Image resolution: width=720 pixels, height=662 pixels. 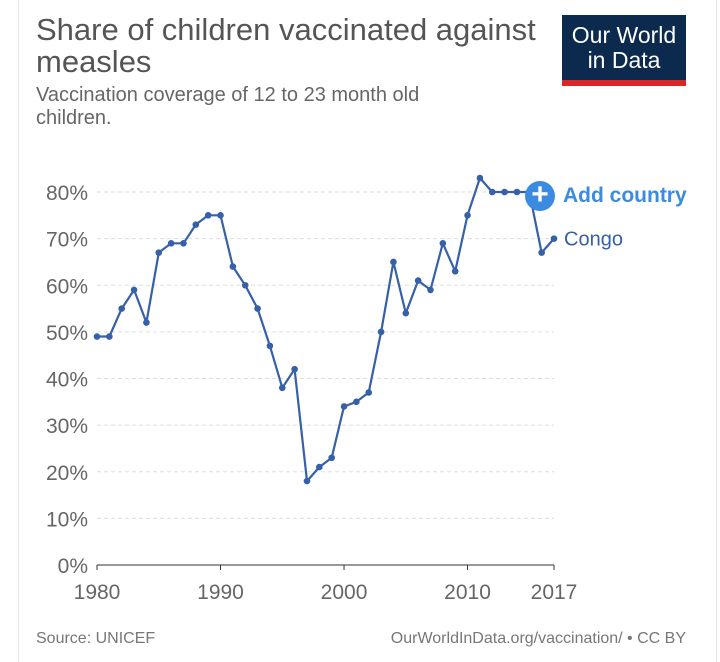 What do you see at coordinates (67, 426) in the screenshot?
I see `y-tick-label: 30%` at bounding box center [67, 426].